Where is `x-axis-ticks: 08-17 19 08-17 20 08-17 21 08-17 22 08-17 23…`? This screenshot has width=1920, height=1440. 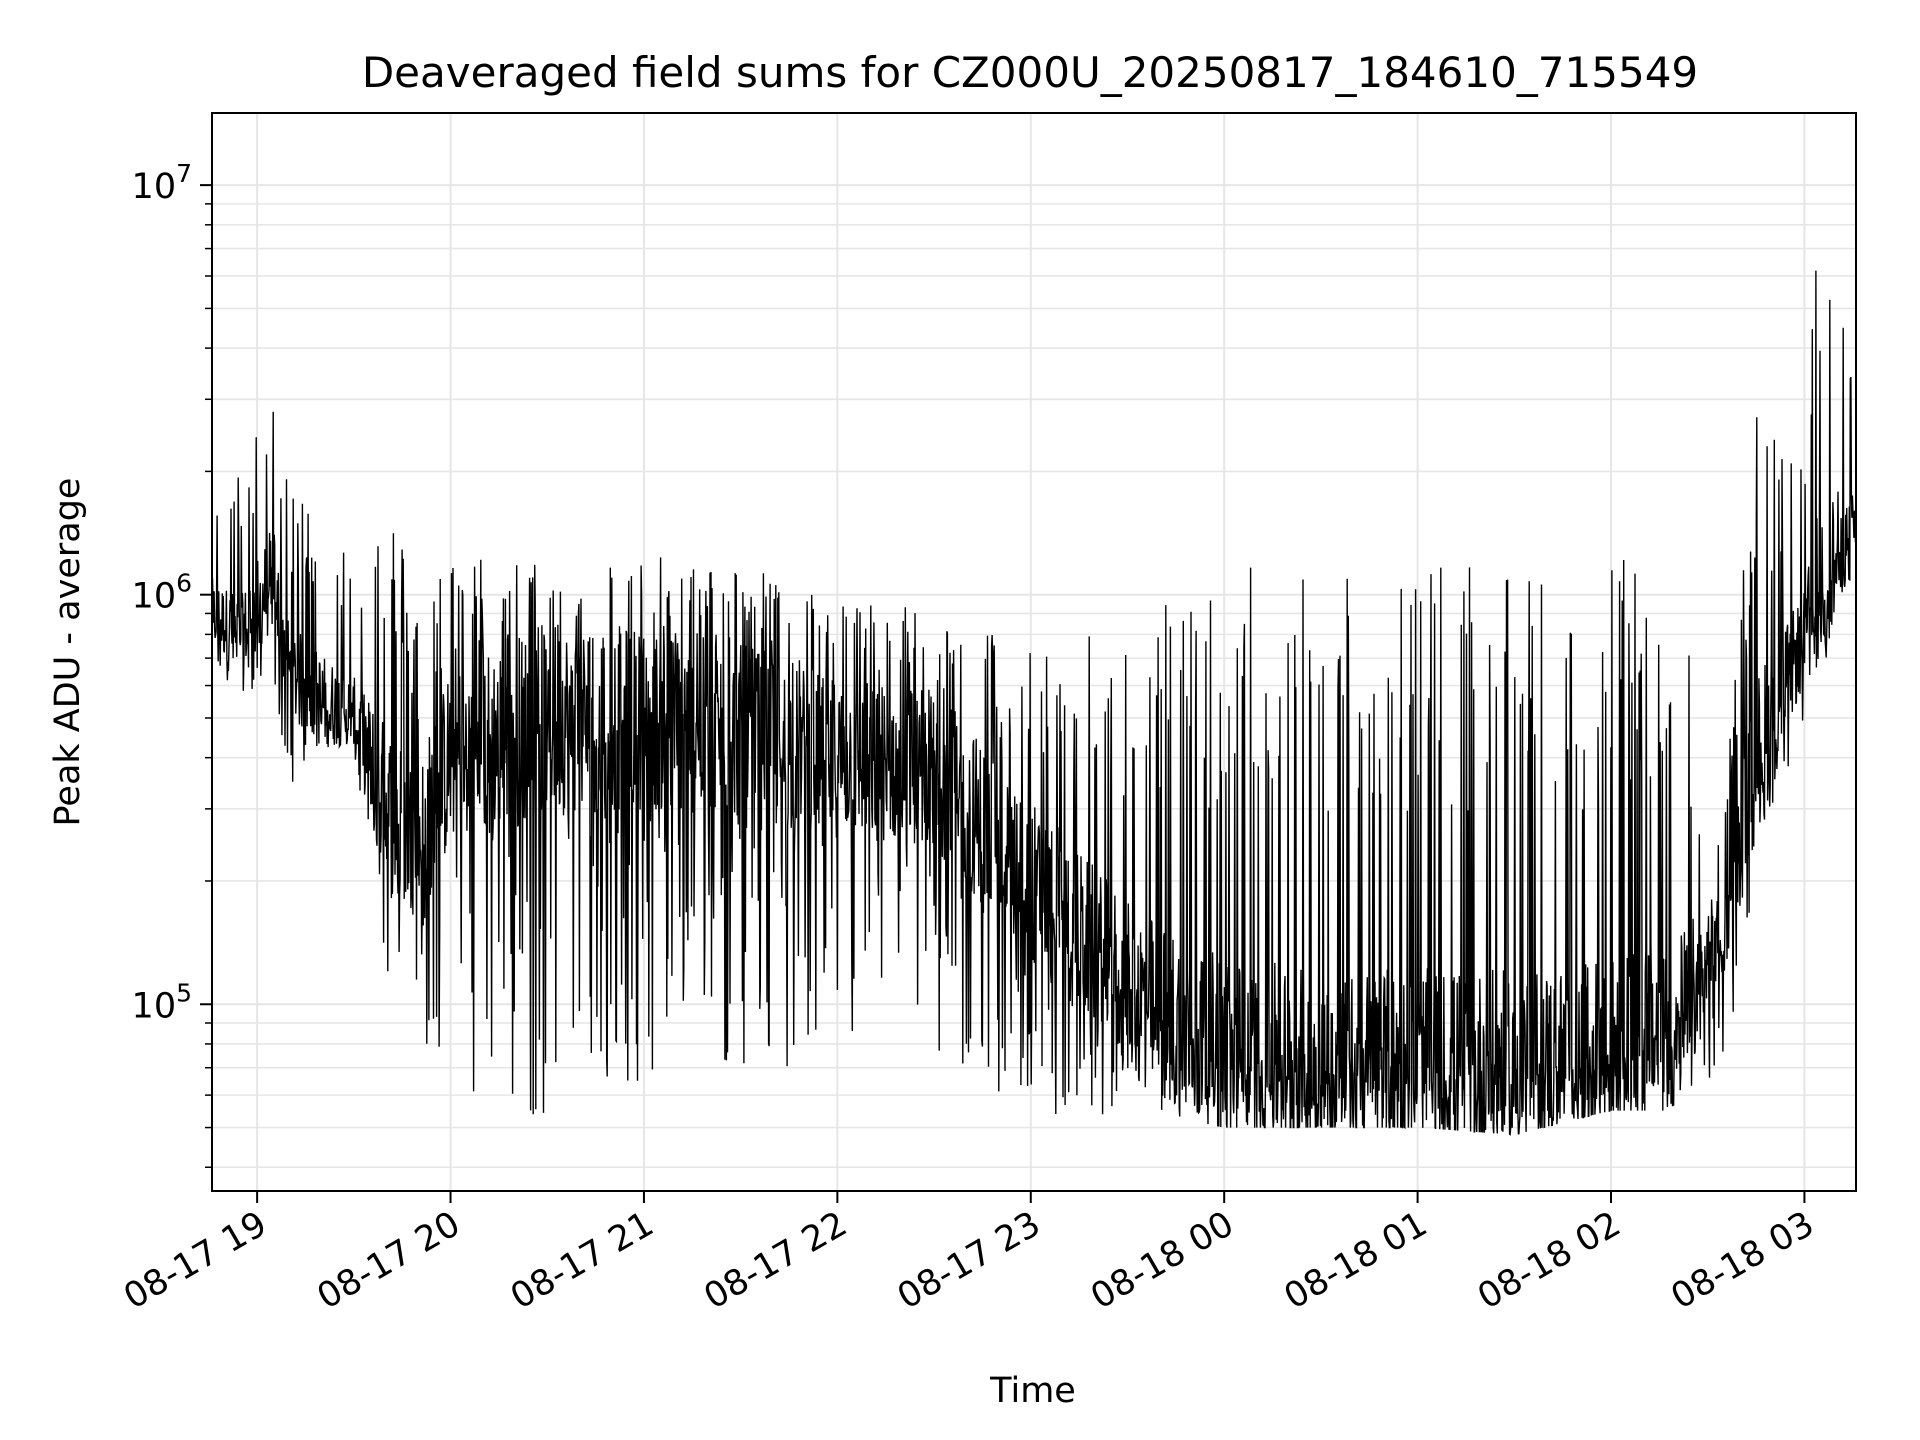 x-axis-ticks: 08-17 19 08-17 20 08-17 21 08-17 22 08-17 23… is located at coordinates (969, 1254).